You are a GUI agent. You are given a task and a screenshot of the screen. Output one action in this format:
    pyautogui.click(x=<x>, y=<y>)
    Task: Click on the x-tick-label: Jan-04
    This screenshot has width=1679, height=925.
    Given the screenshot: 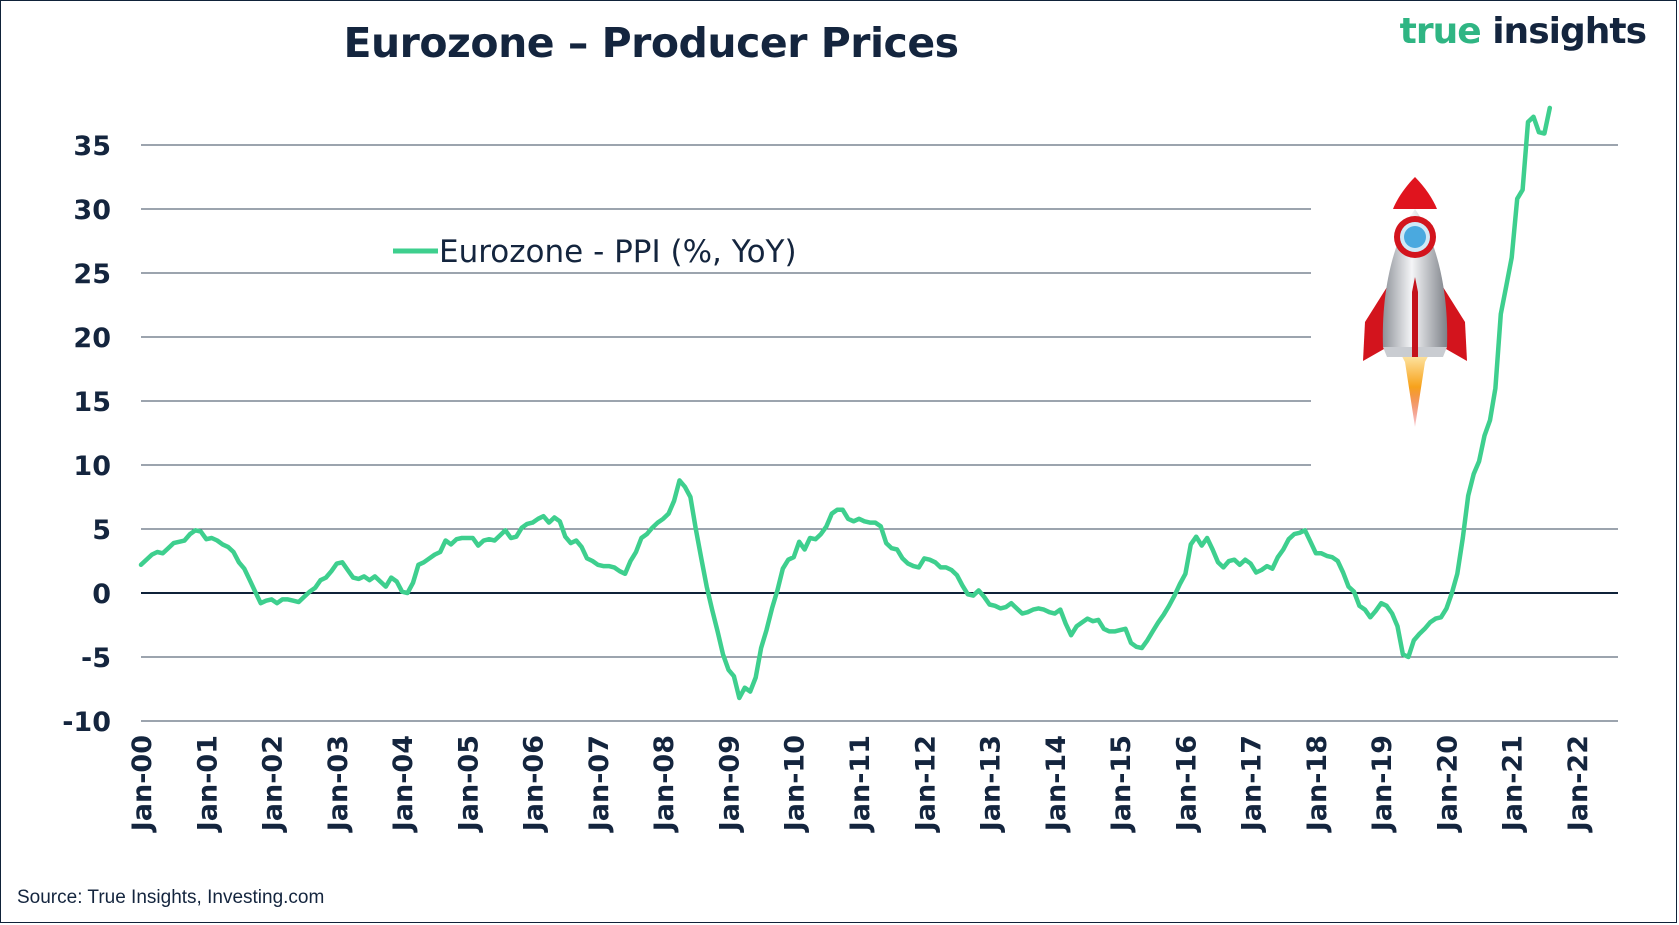 What is the action you would take?
    pyautogui.click(x=403, y=784)
    